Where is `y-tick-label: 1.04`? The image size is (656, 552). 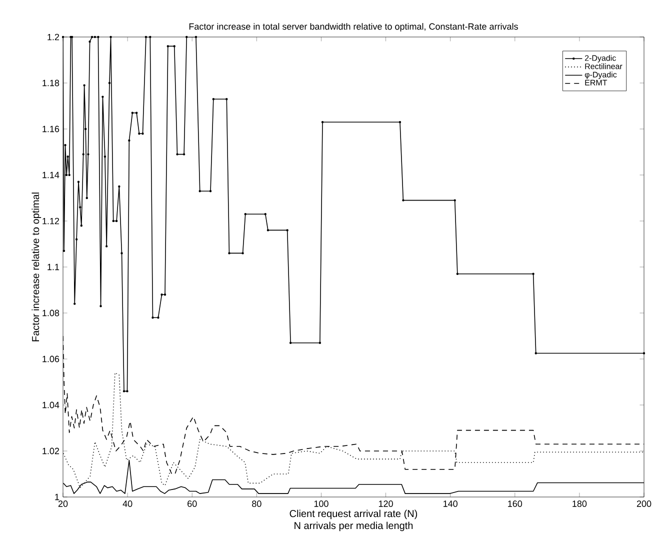 y-tick-label: 1.04 is located at coordinates (51, 405).